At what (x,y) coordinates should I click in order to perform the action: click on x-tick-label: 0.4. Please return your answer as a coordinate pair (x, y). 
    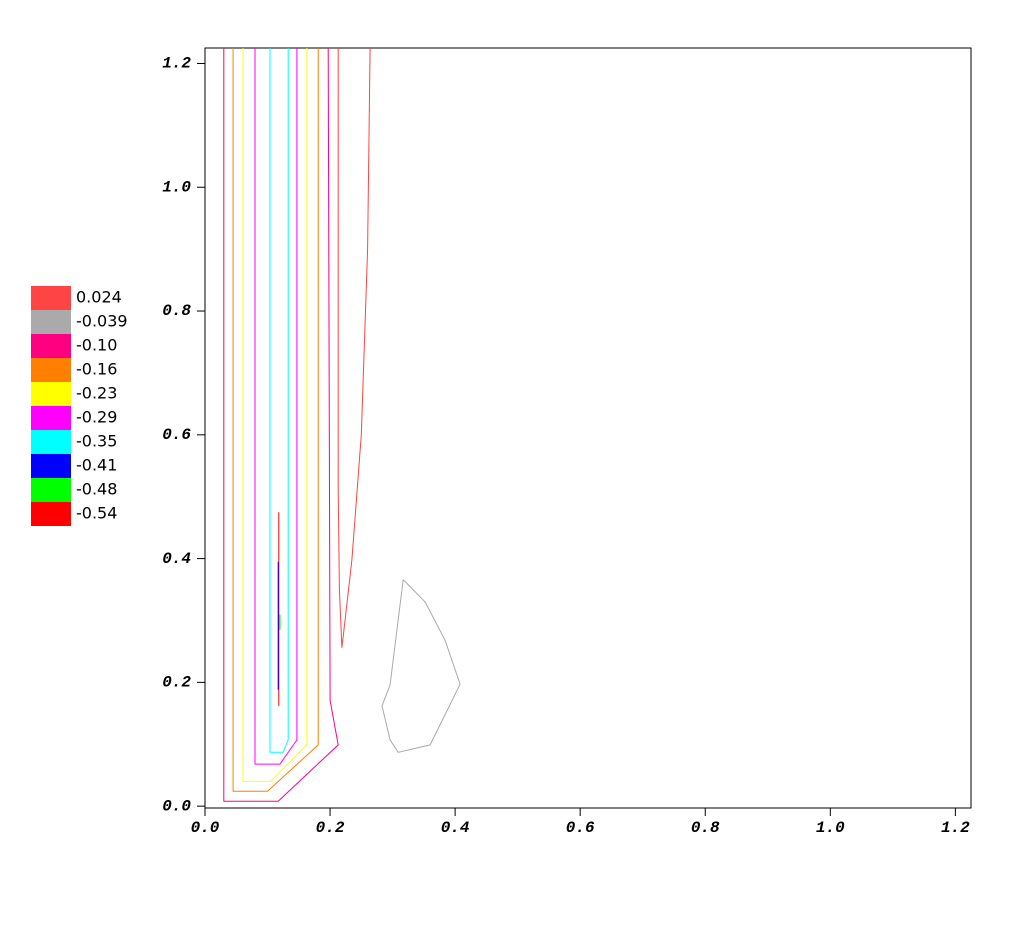
    Looking at the image, I should click on (455, 828).